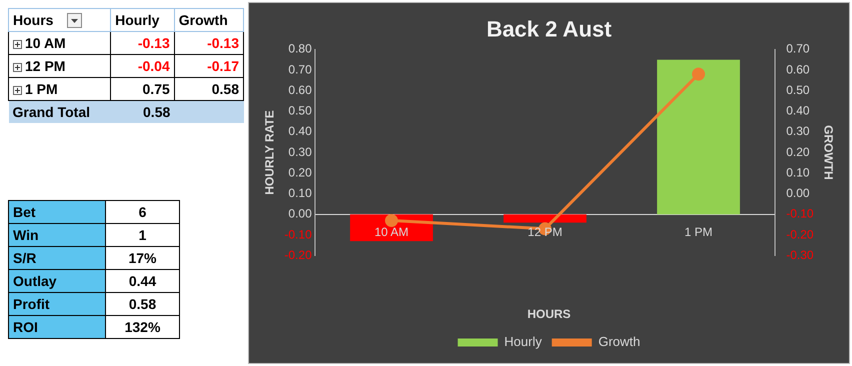 Image resolution: width=852 pixels, height=366 pixels. Describe the element at coordinates (798, 111) in the screenshot. I see `y2-tick-label: 0.40` at that location.